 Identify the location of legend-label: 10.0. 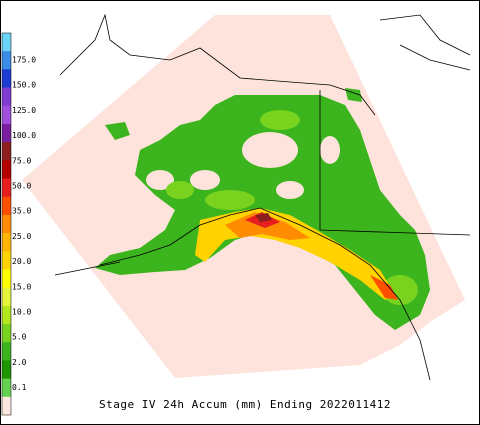
(21, 312).